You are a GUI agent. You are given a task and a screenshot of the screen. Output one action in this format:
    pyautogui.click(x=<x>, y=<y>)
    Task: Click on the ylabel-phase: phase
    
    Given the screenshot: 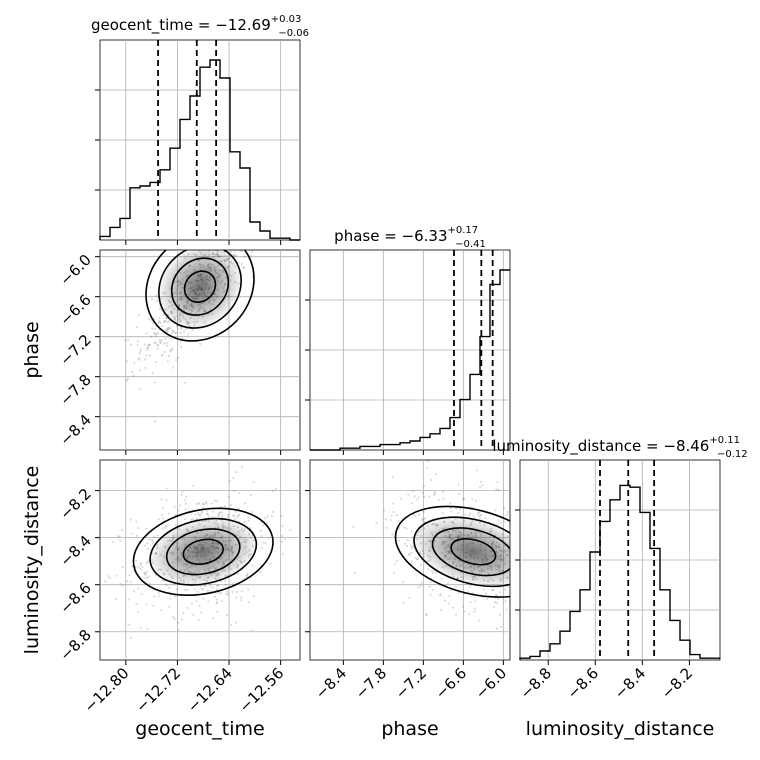 What is the action you would take?
    pyautogui.click(x=32, y=349)
    